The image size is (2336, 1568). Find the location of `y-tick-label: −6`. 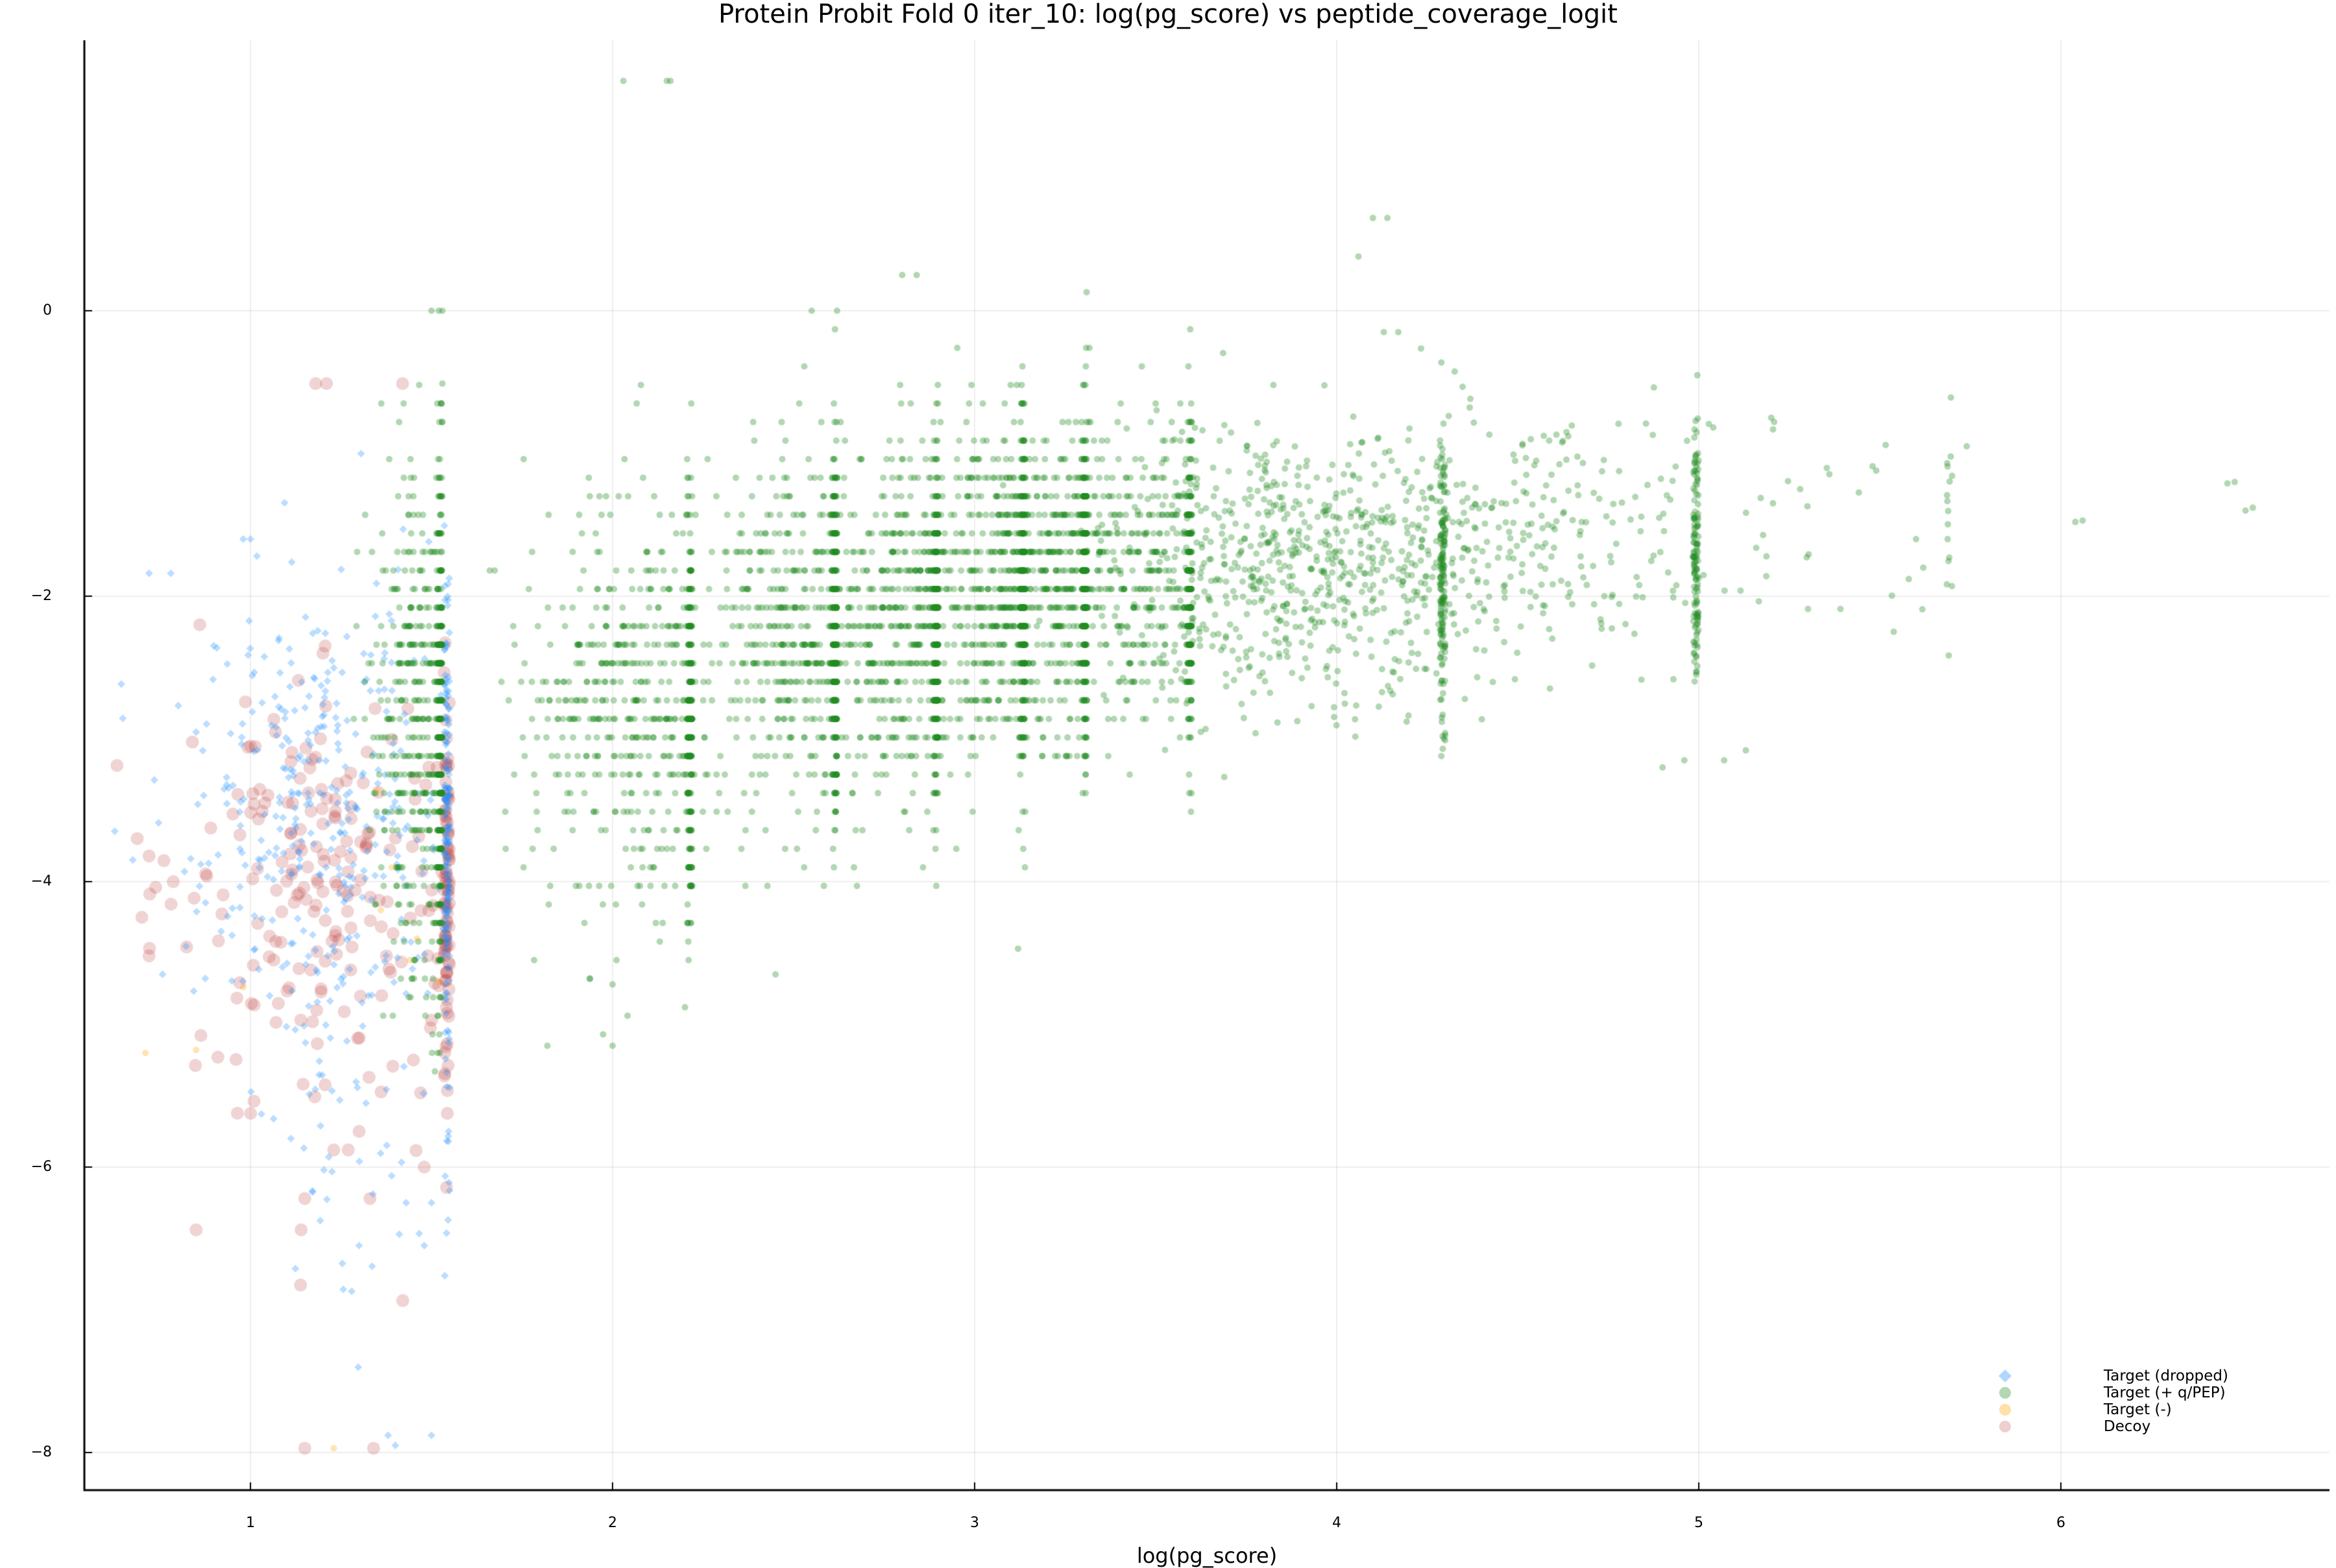

y-tick-label: −6 is located at coordinates (41, 1167).